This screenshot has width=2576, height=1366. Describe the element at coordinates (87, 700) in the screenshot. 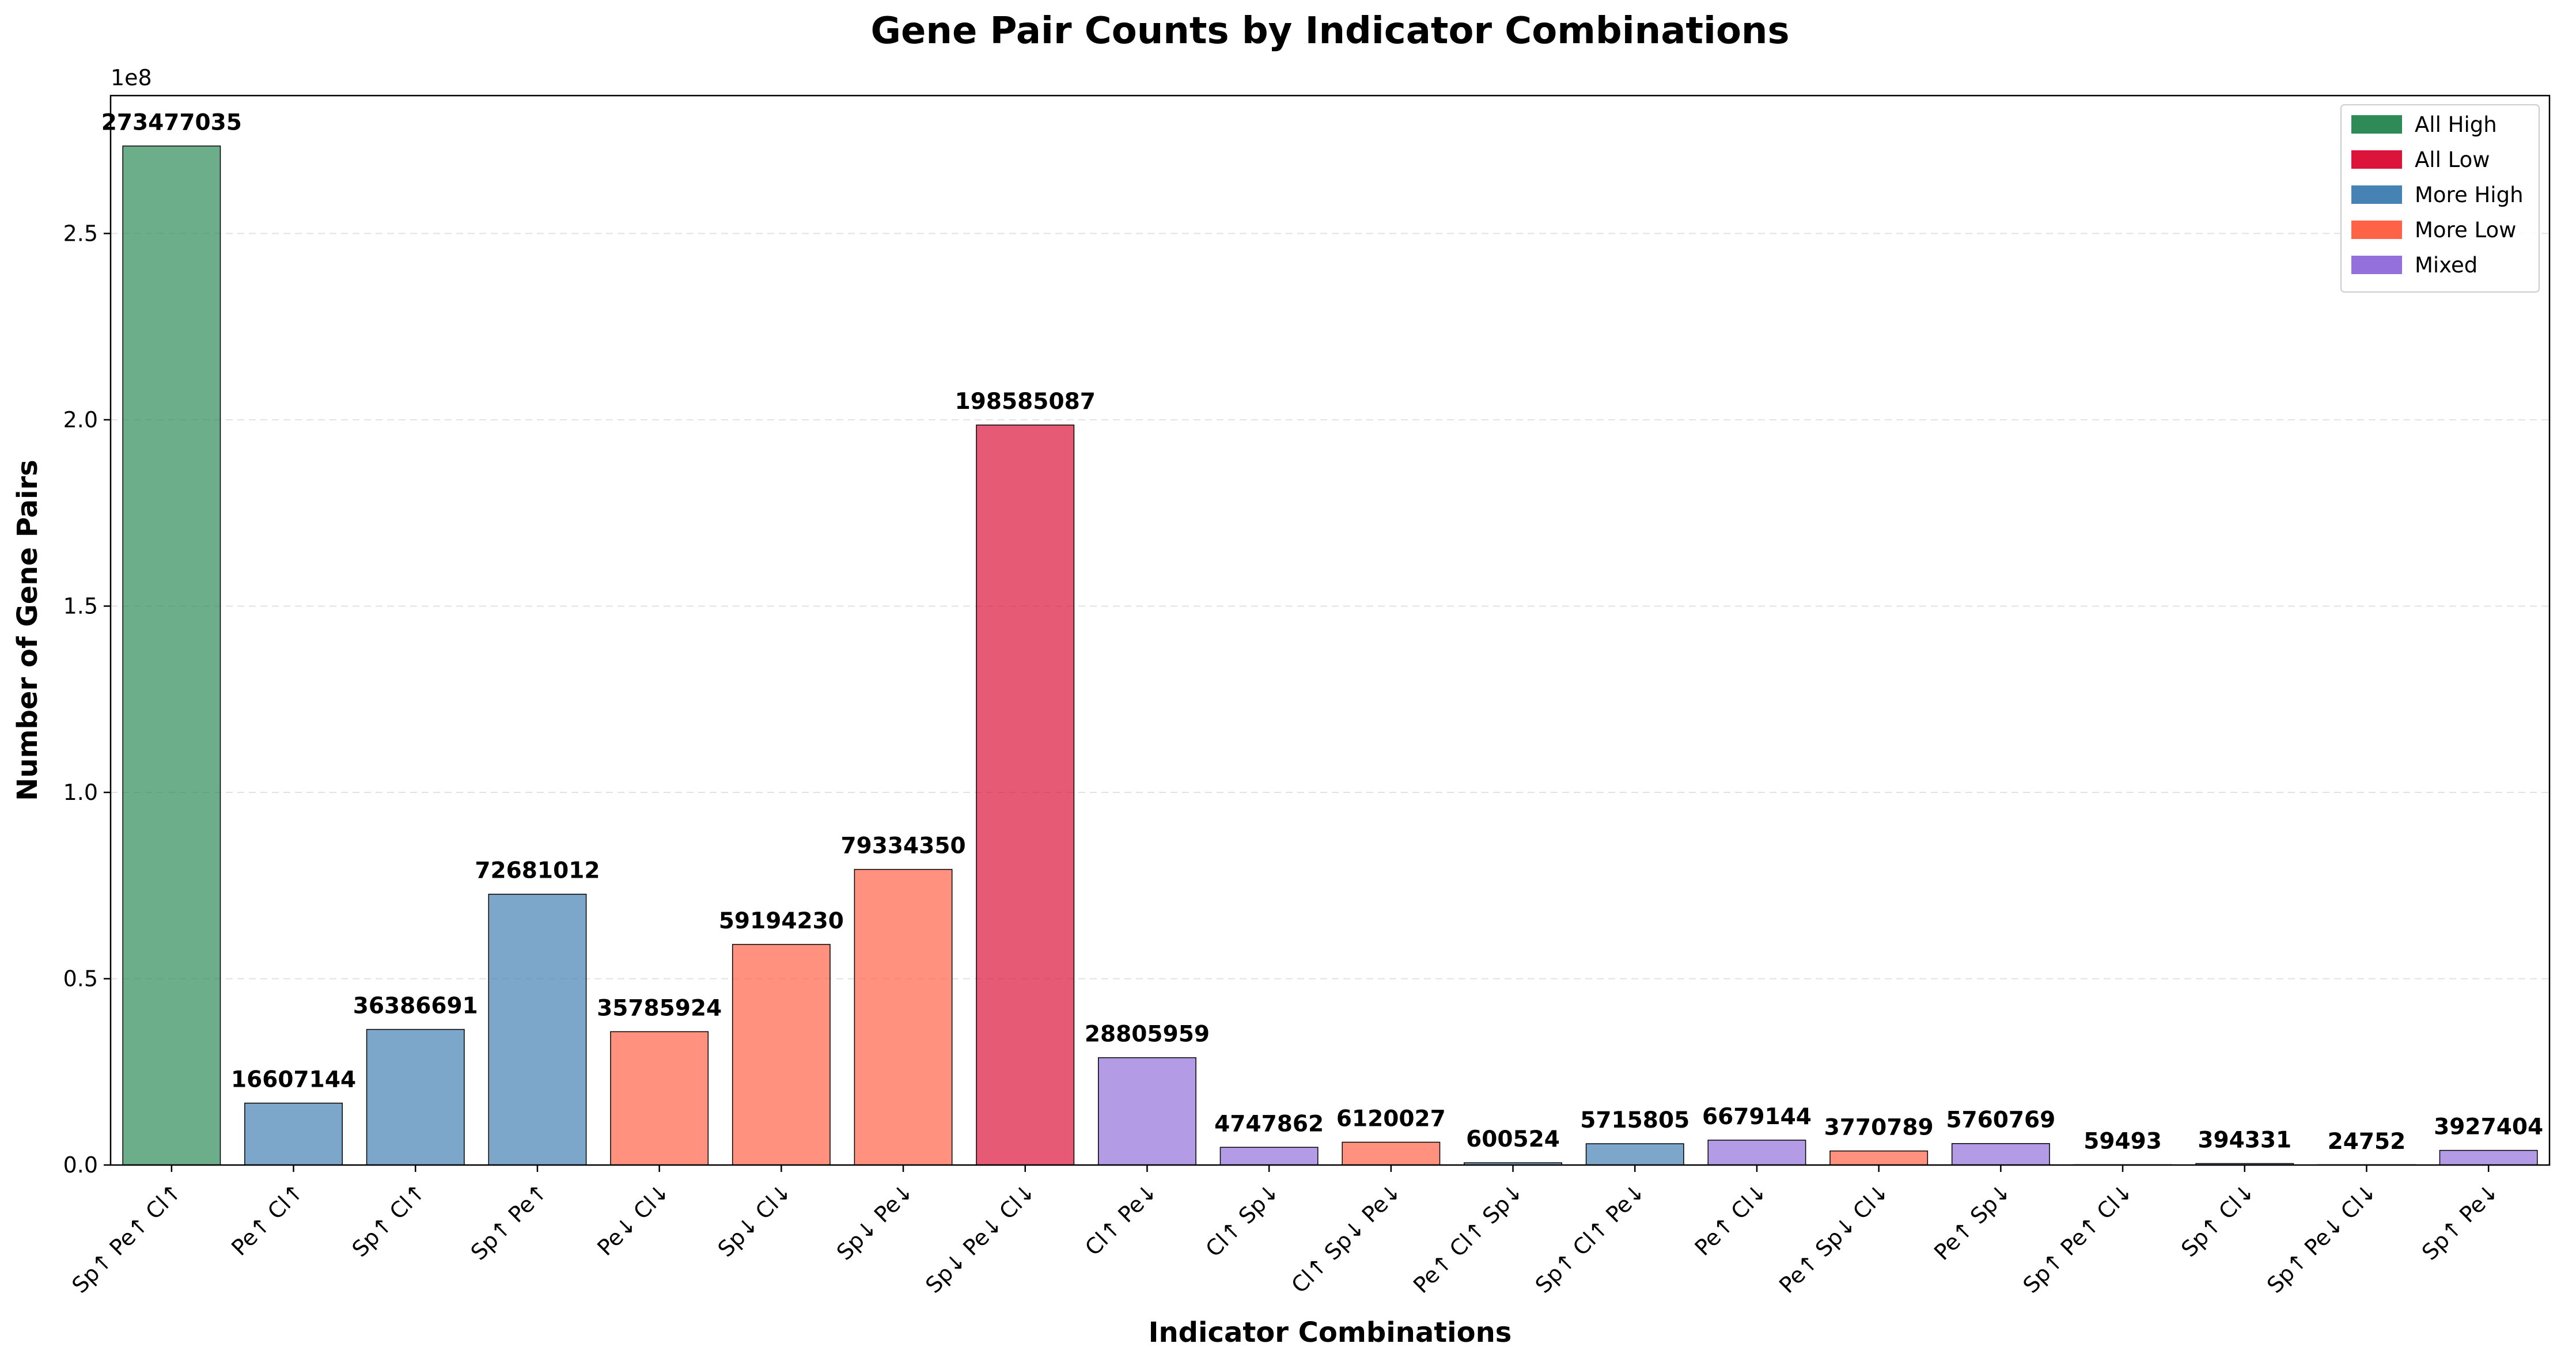

I see `y-axis-ticks: 0.0 0.5 1.0 1.5 2.0 2.5` at that location.